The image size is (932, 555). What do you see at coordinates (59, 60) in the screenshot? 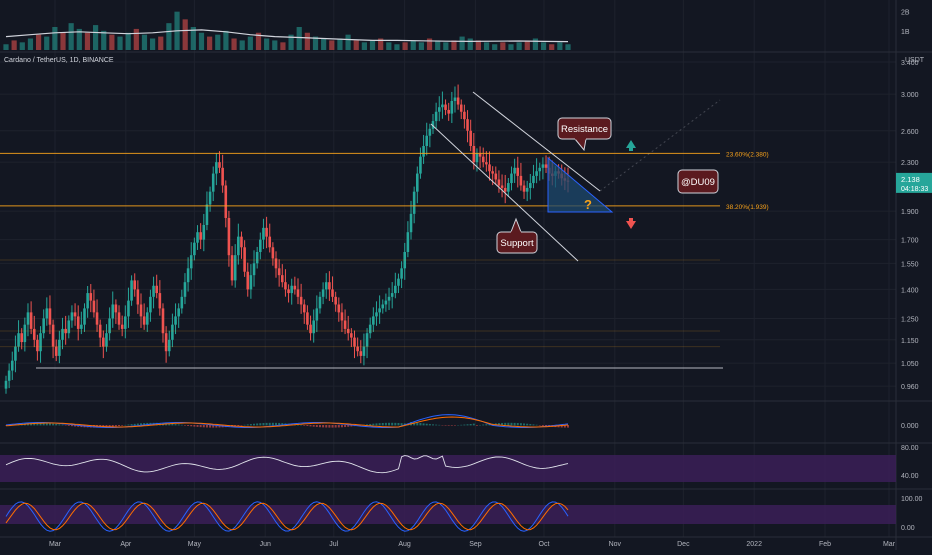
I see `symbol-title: Cardano / TetherUS, 1D, BINANCE` at bounding box center [59, 60].